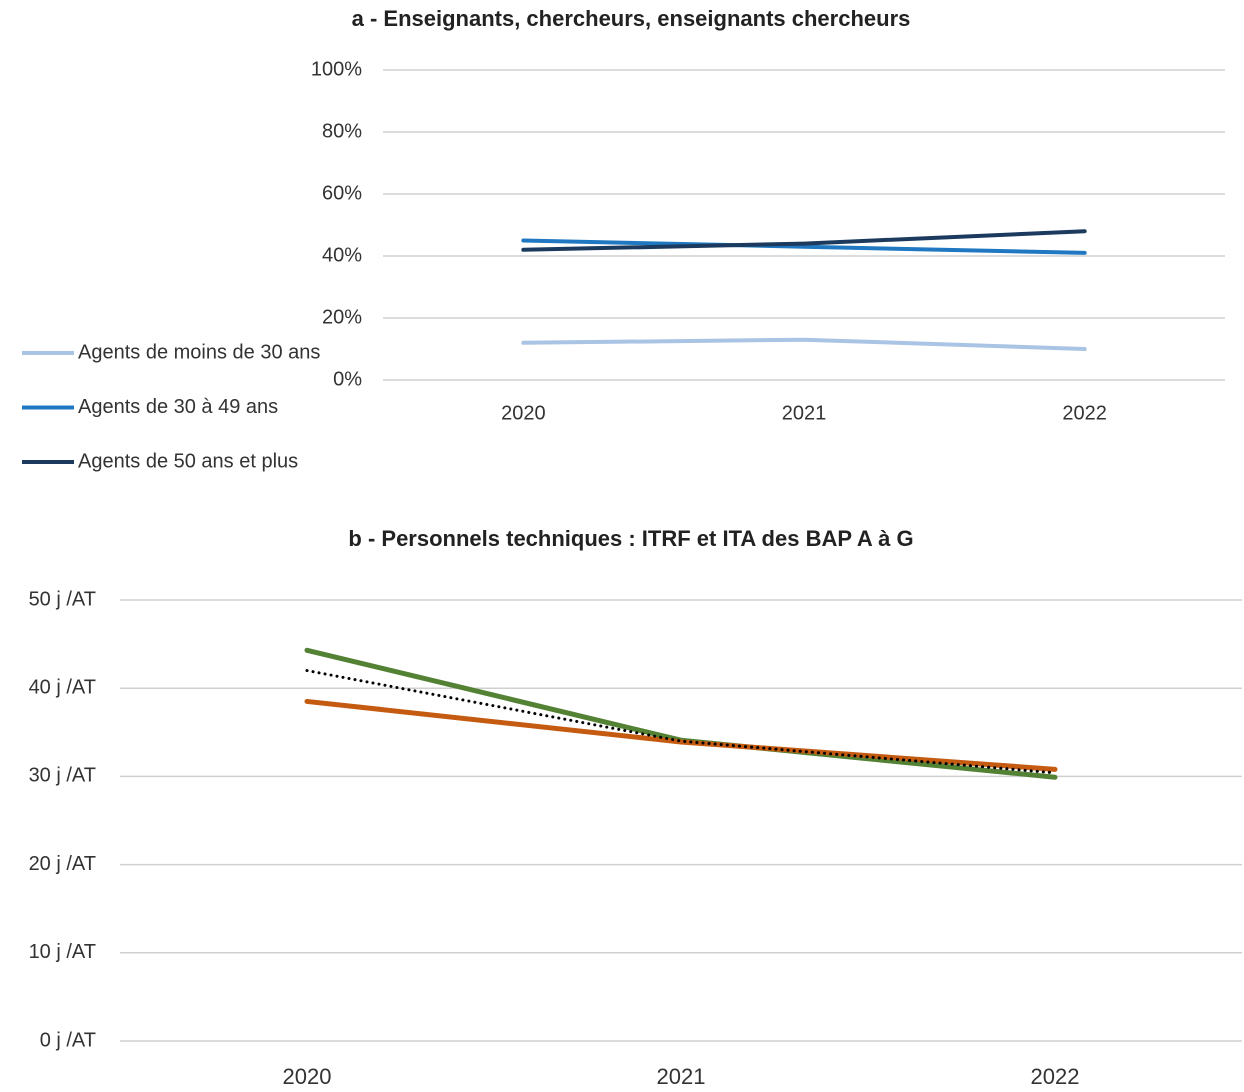 The image size is (1244, 1092). Describe the element at coordinates (68, 1040) in the screenshot. I see `y-tick-label: 0 j /AT` at that location.